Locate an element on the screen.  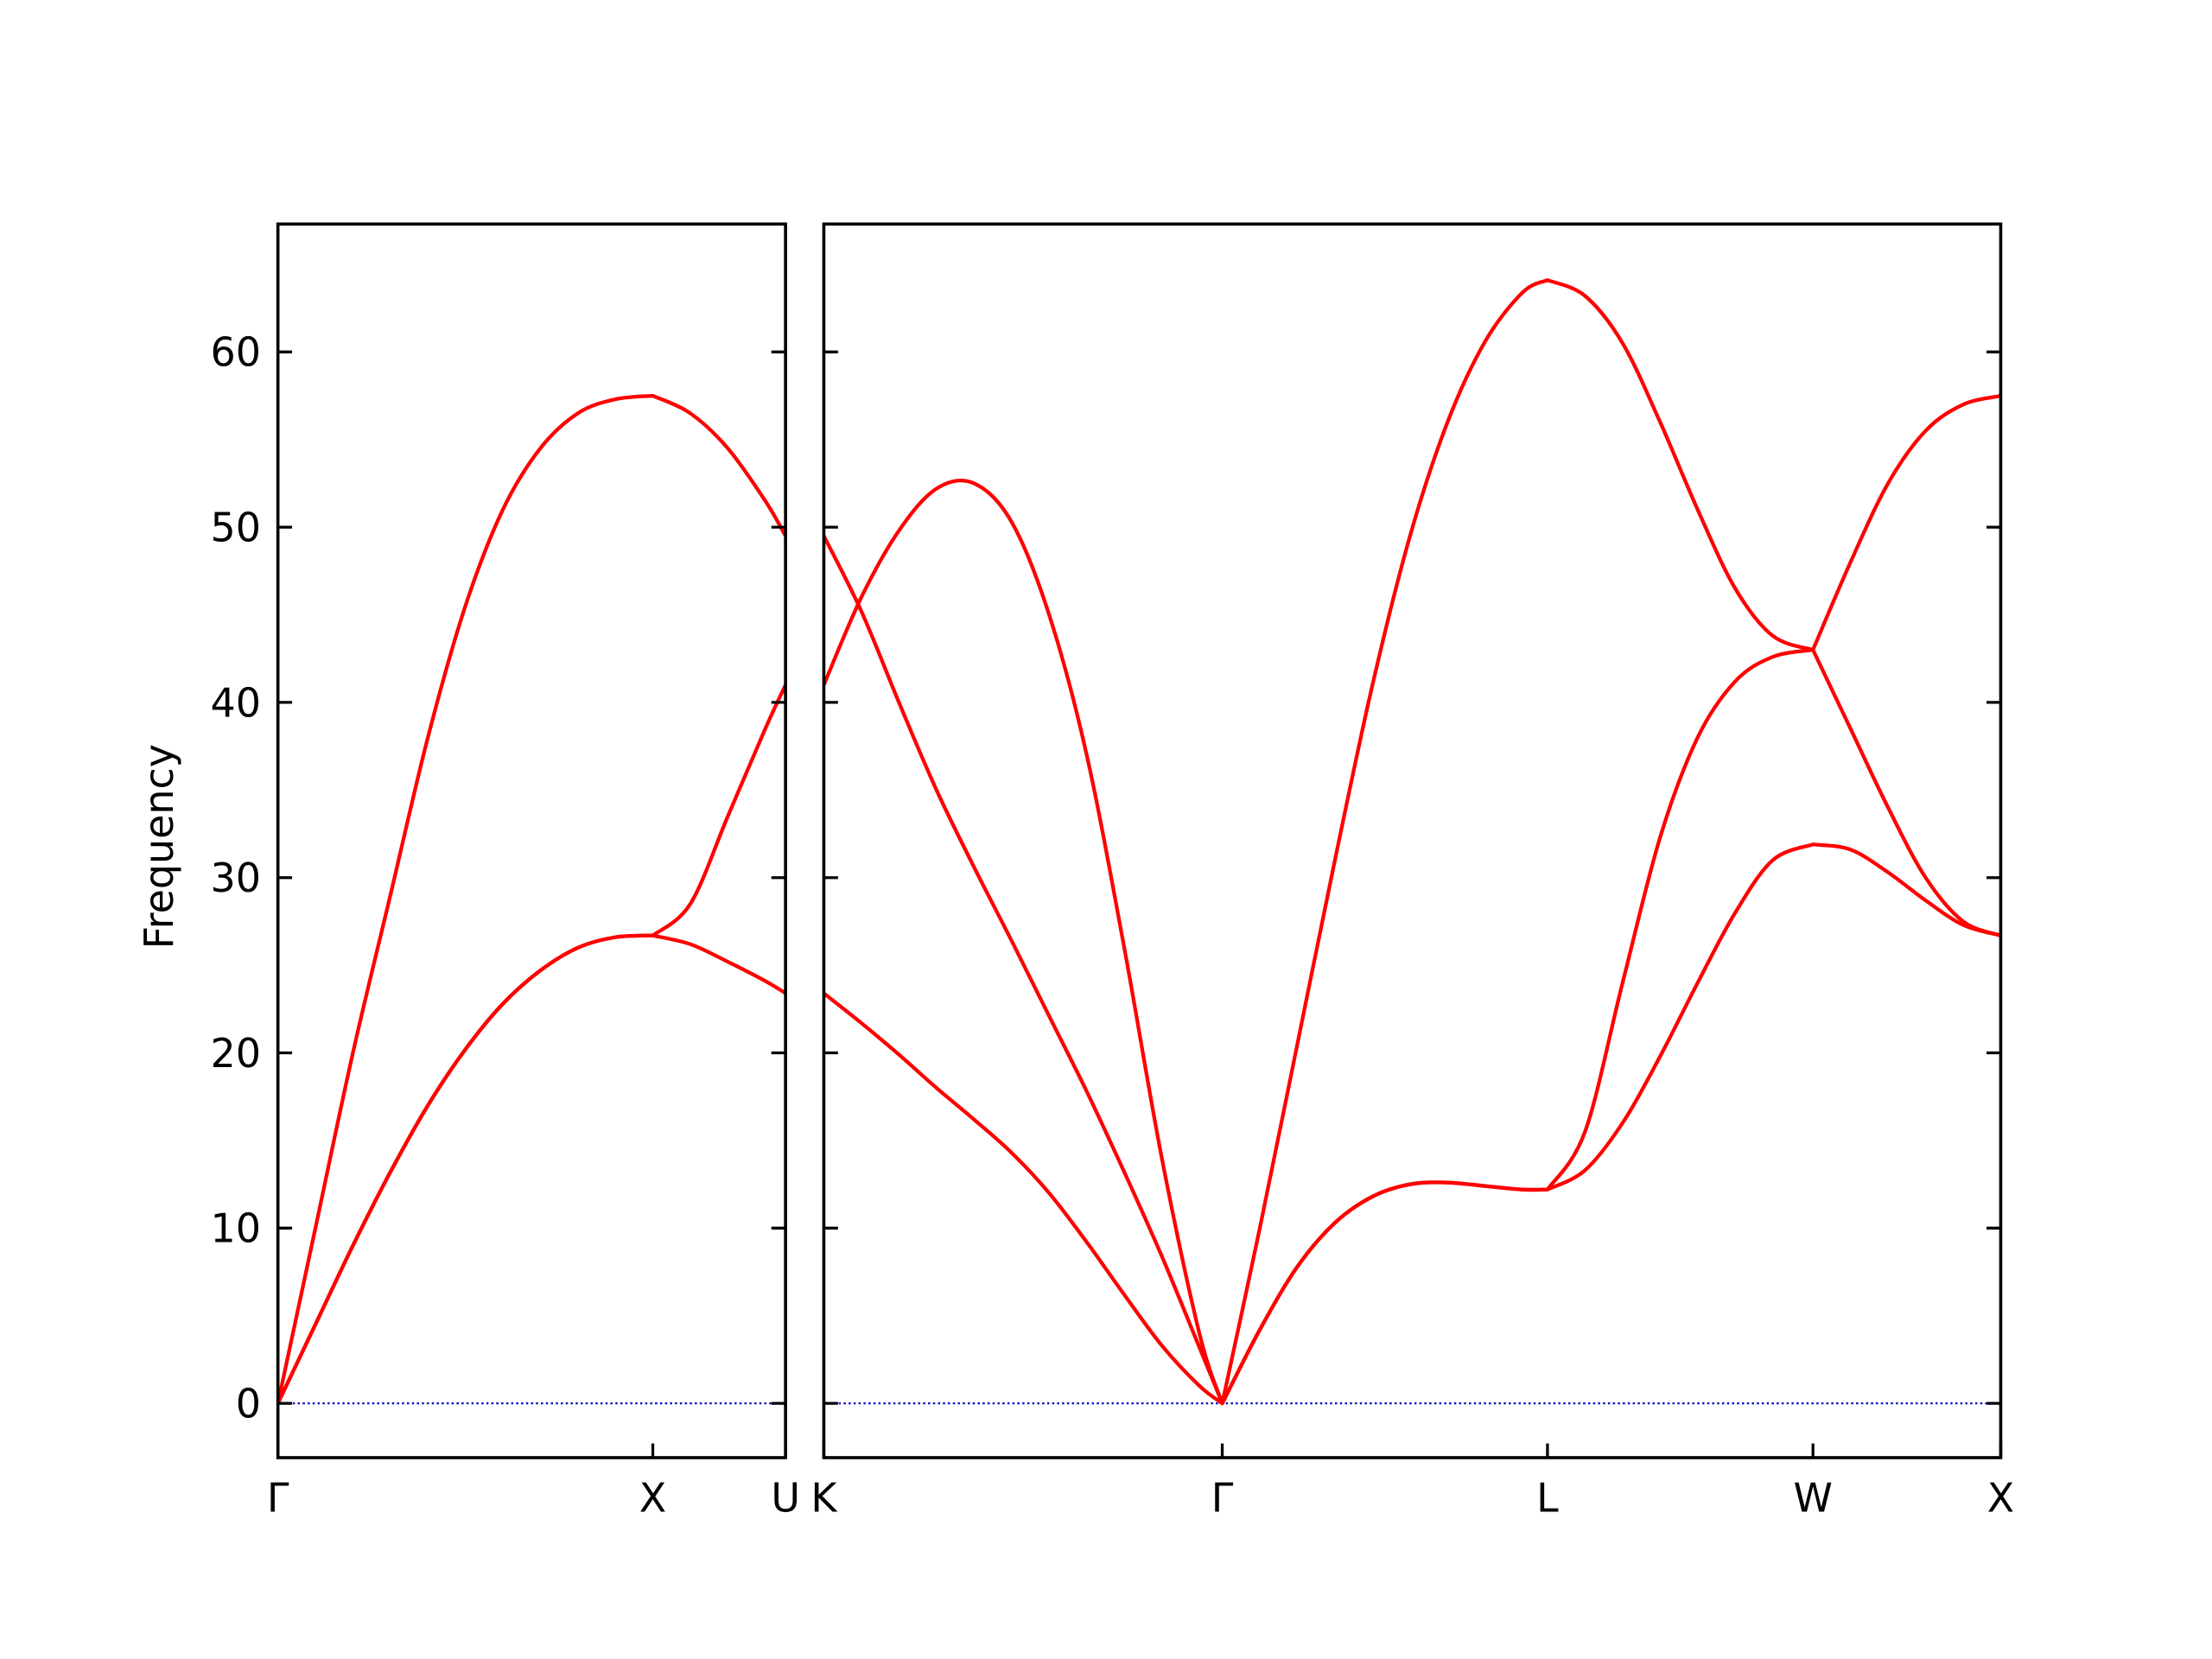
x-tick-label: L is located at coordinates (1547, 1497).